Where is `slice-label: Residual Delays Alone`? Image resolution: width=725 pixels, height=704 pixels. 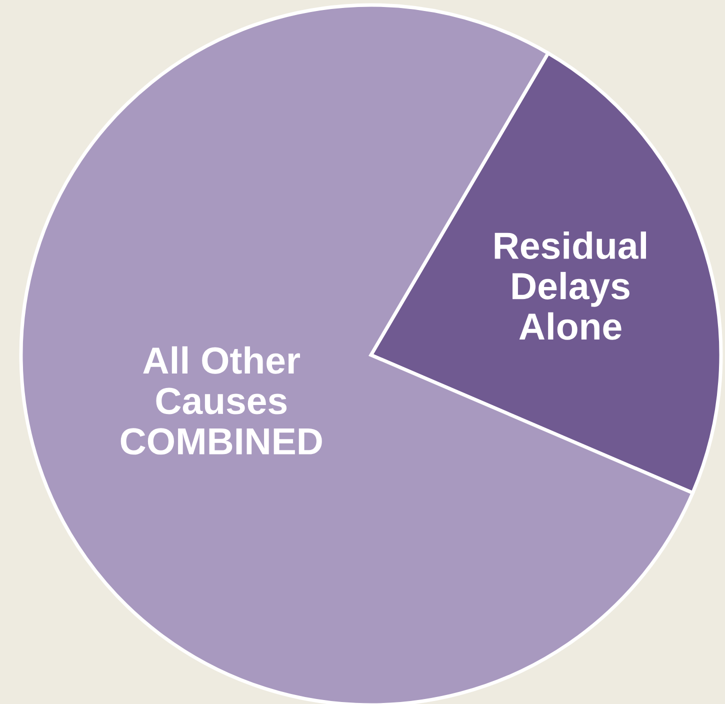
slice-label: Residual Delays Alone is located at coordinates (570, 286).